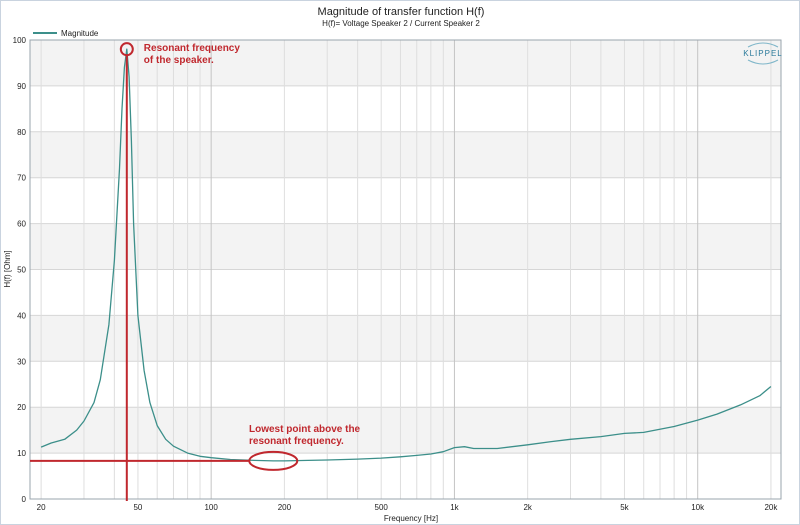 This screenshot has height=525, width=800. What do you see at coordinates (21, 86) in the screenshot?
I see `y-tick-label: 90` at bounding box center [21, 86].